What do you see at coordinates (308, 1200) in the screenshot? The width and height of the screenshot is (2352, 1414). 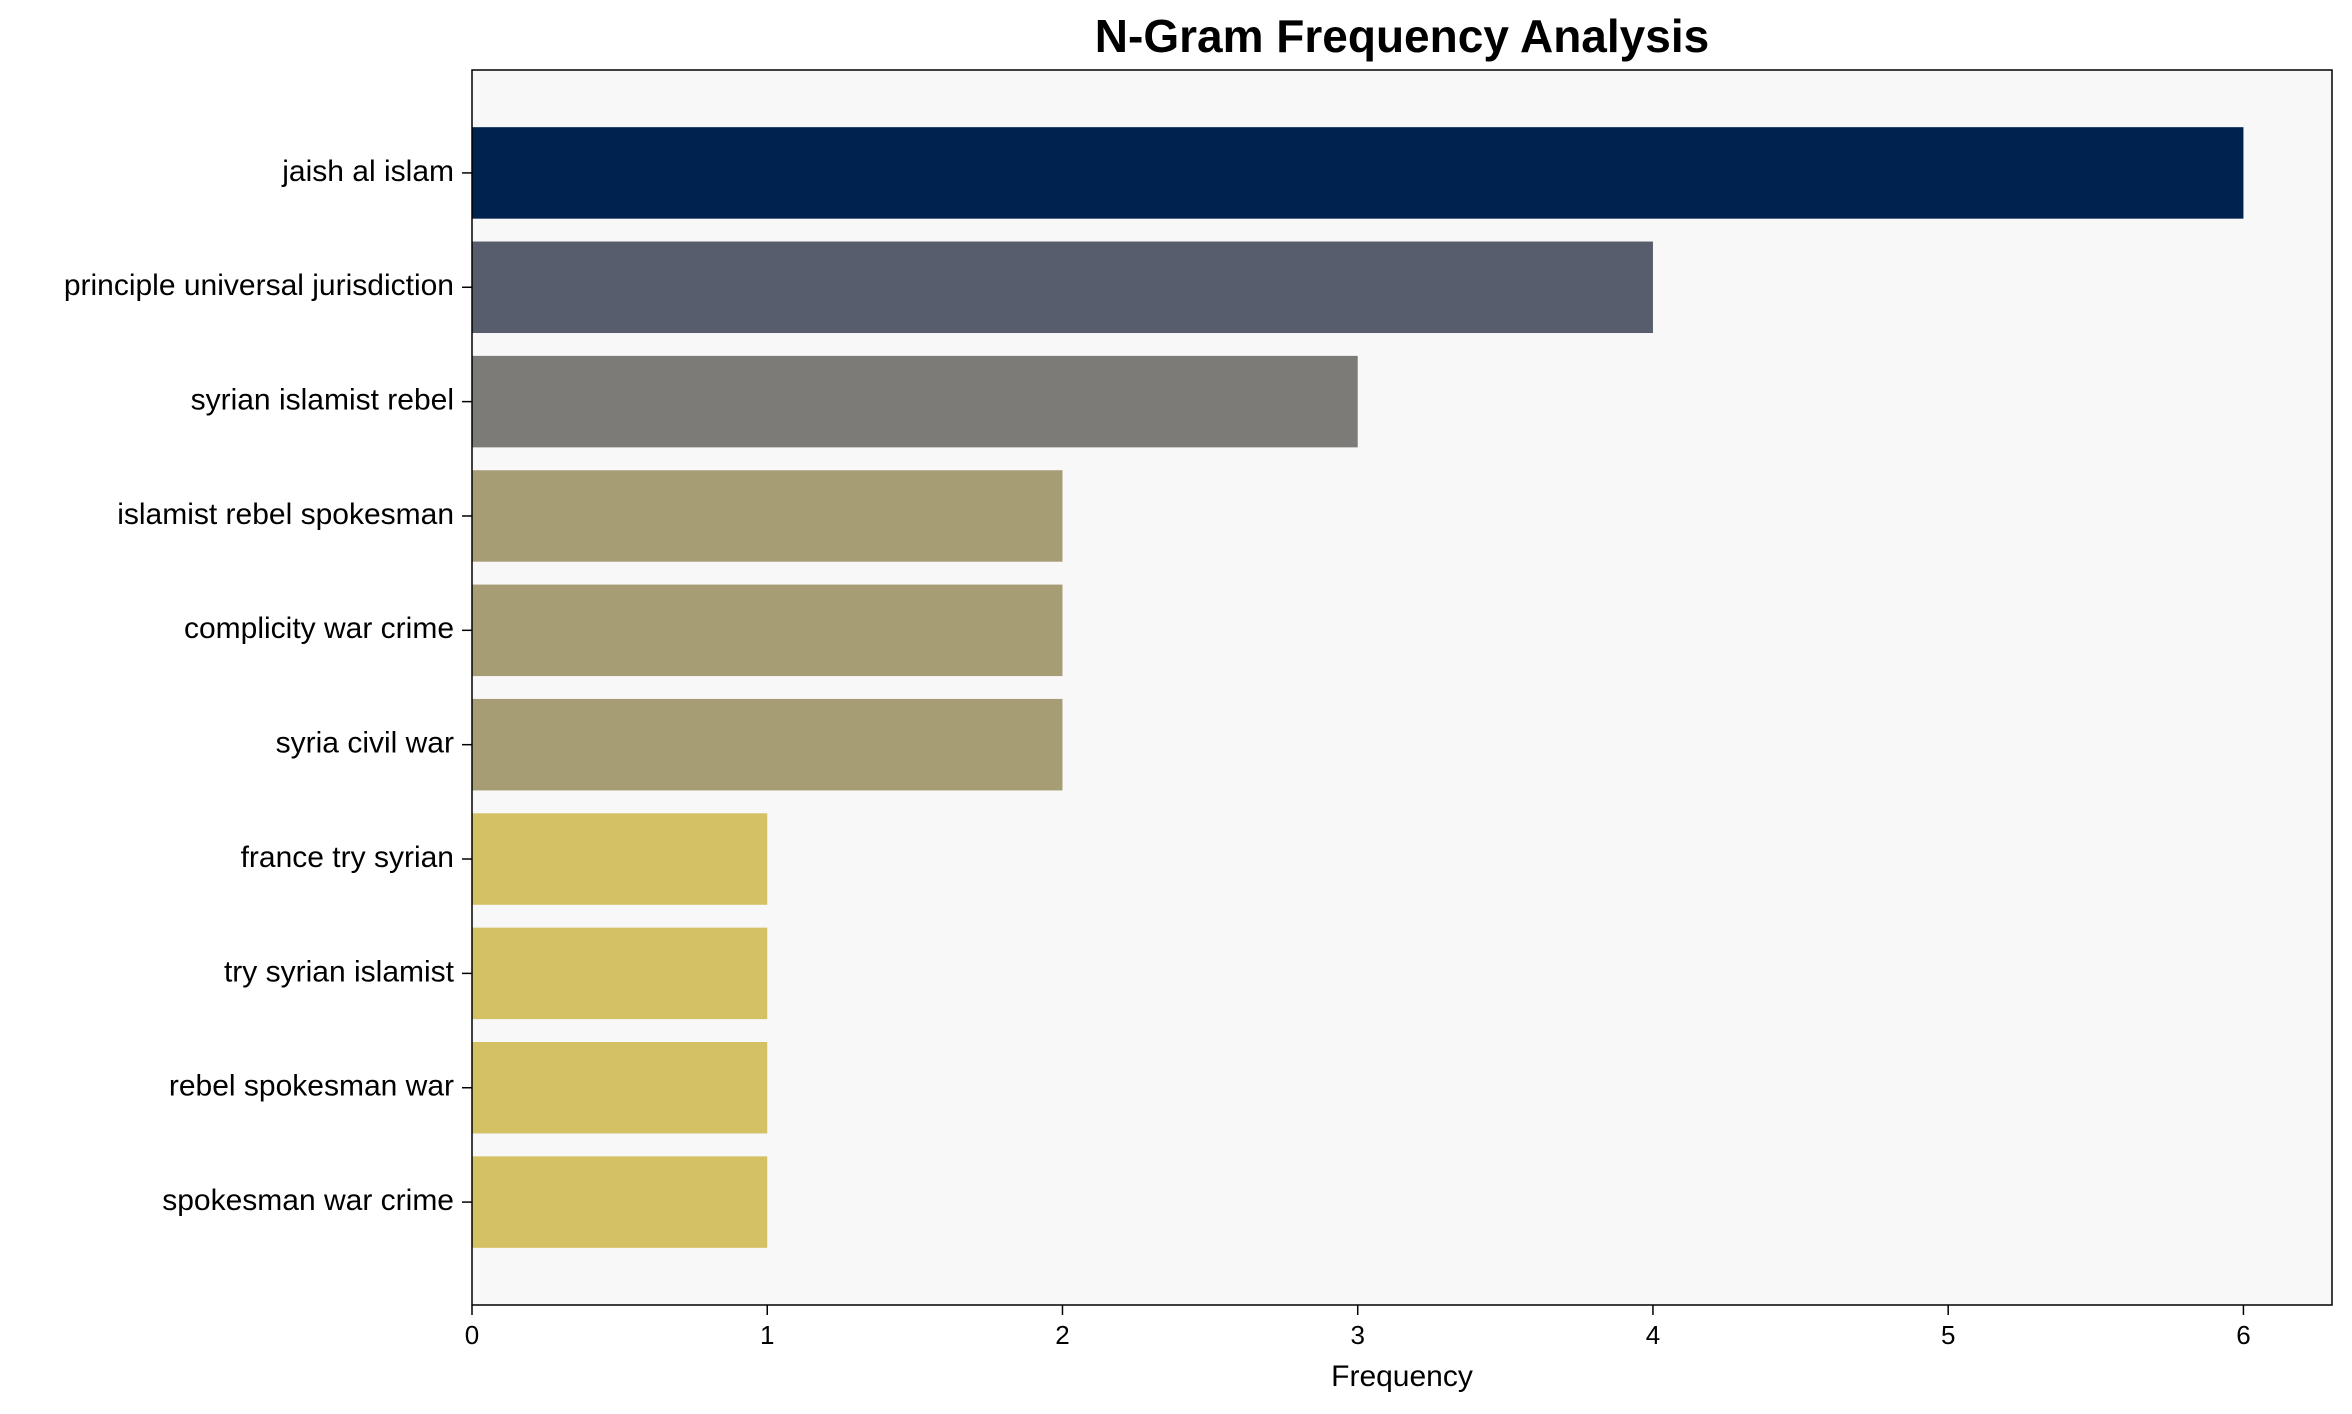 I see `y-tick-label: spokesman war crime` at bounding box center [308, 1200].